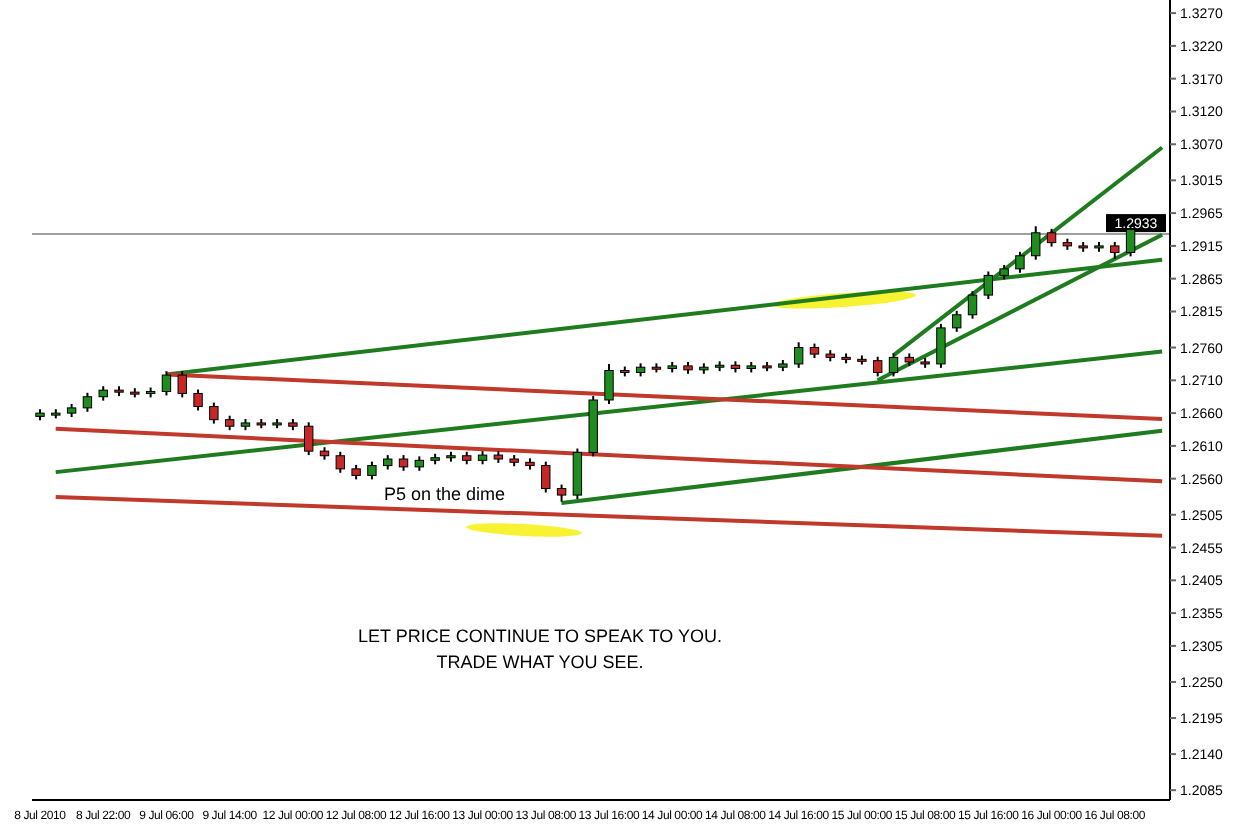 This screenshot has width=1250, height=830. Describe the element at coordinates (540, 636) in the screenshot. I see `annotation: LET PRICE CONTINUE TO SPEAK TO YOU.` at that location.